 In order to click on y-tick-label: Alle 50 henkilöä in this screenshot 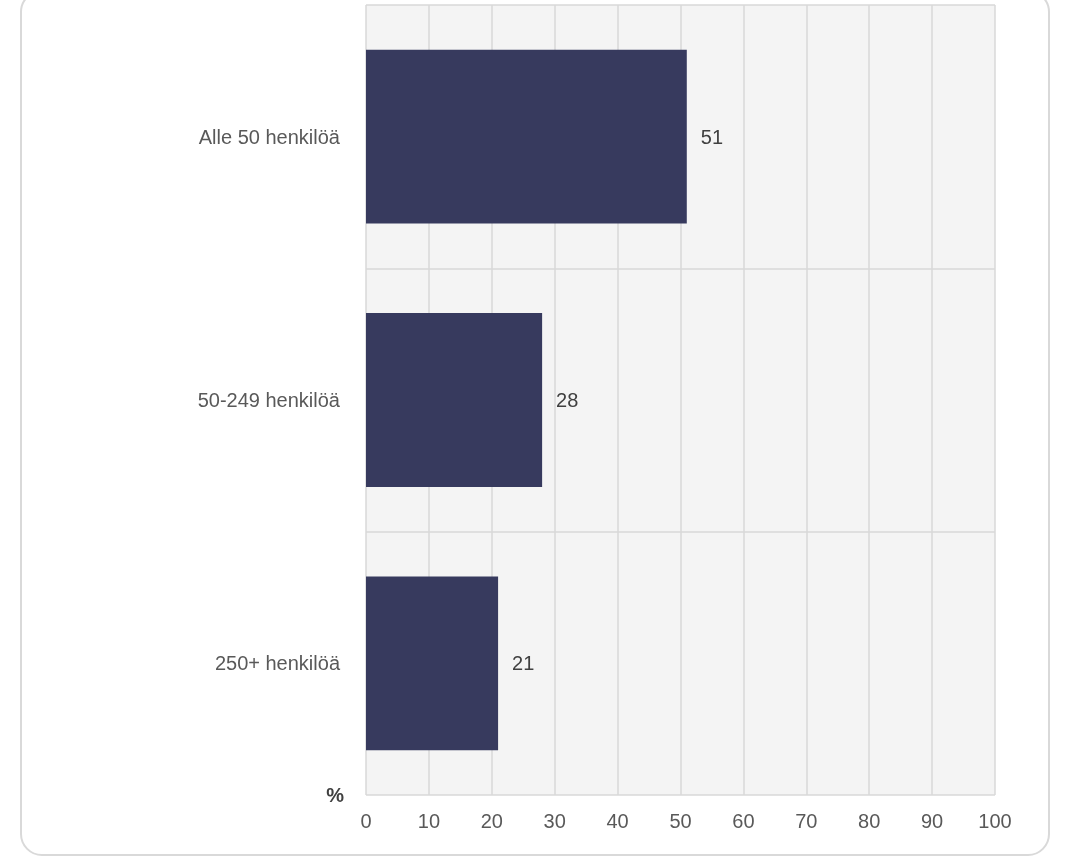, I will do `click(269, 136)`.